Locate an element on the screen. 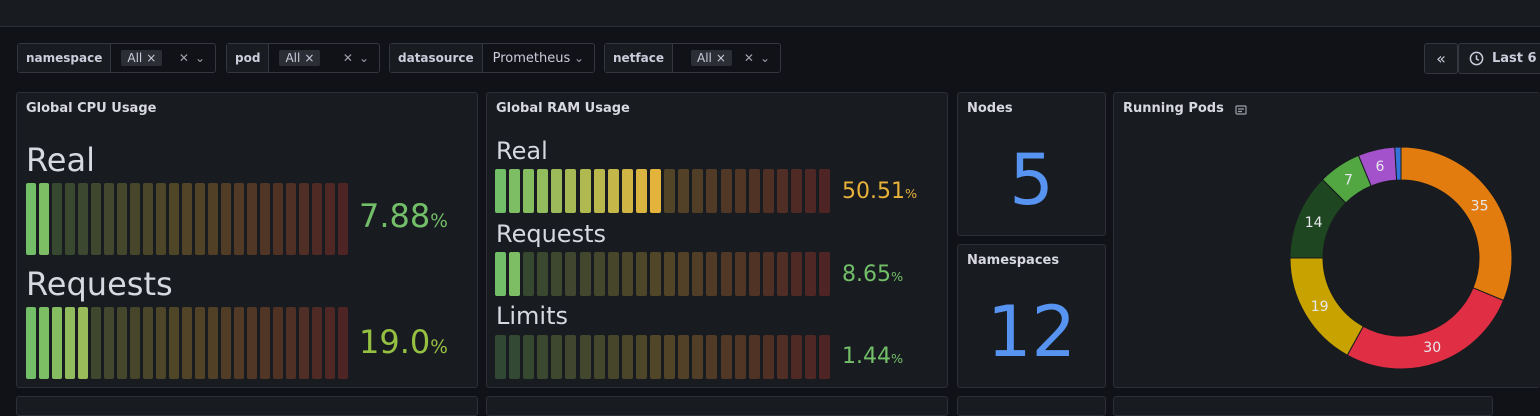  variable-datasource: datasource Prometheus ⌄ is located at coordinates (492, 58).